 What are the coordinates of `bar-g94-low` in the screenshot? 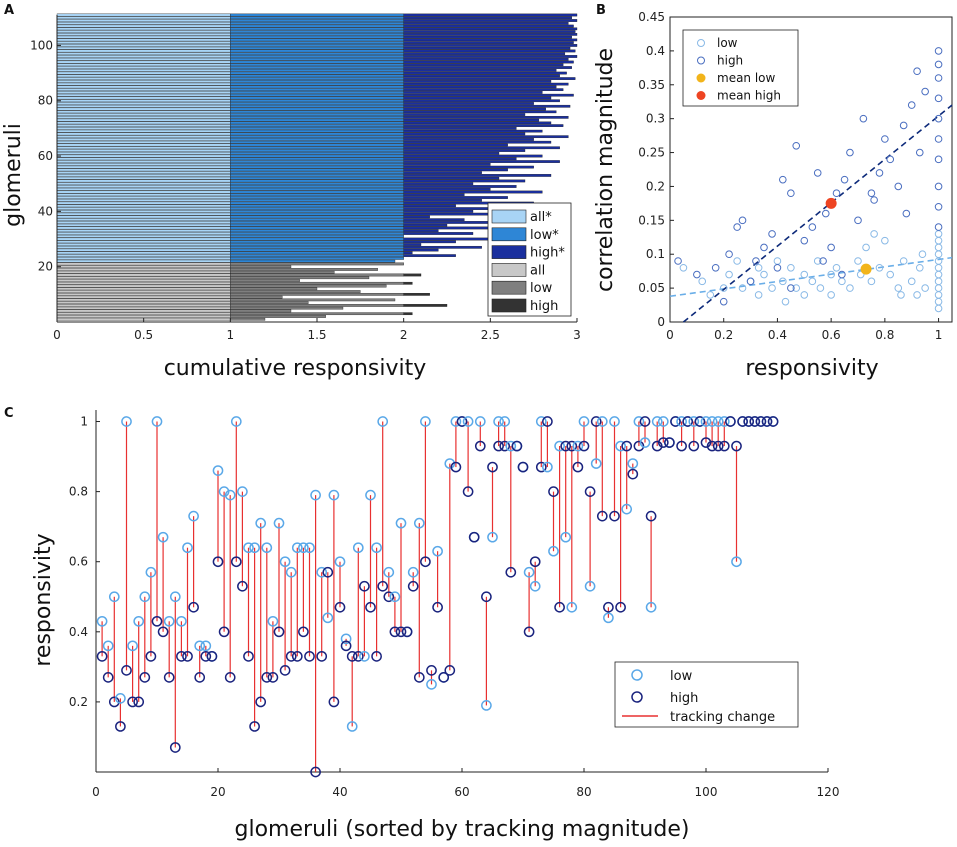 It's located at (317, 62).